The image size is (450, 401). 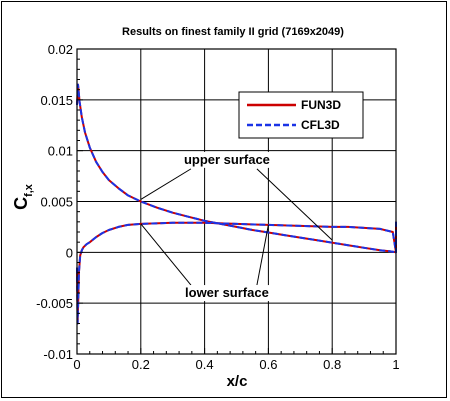 I want to click on legend-label-cfl3d: CFL3D, so click(x=320, y=125).